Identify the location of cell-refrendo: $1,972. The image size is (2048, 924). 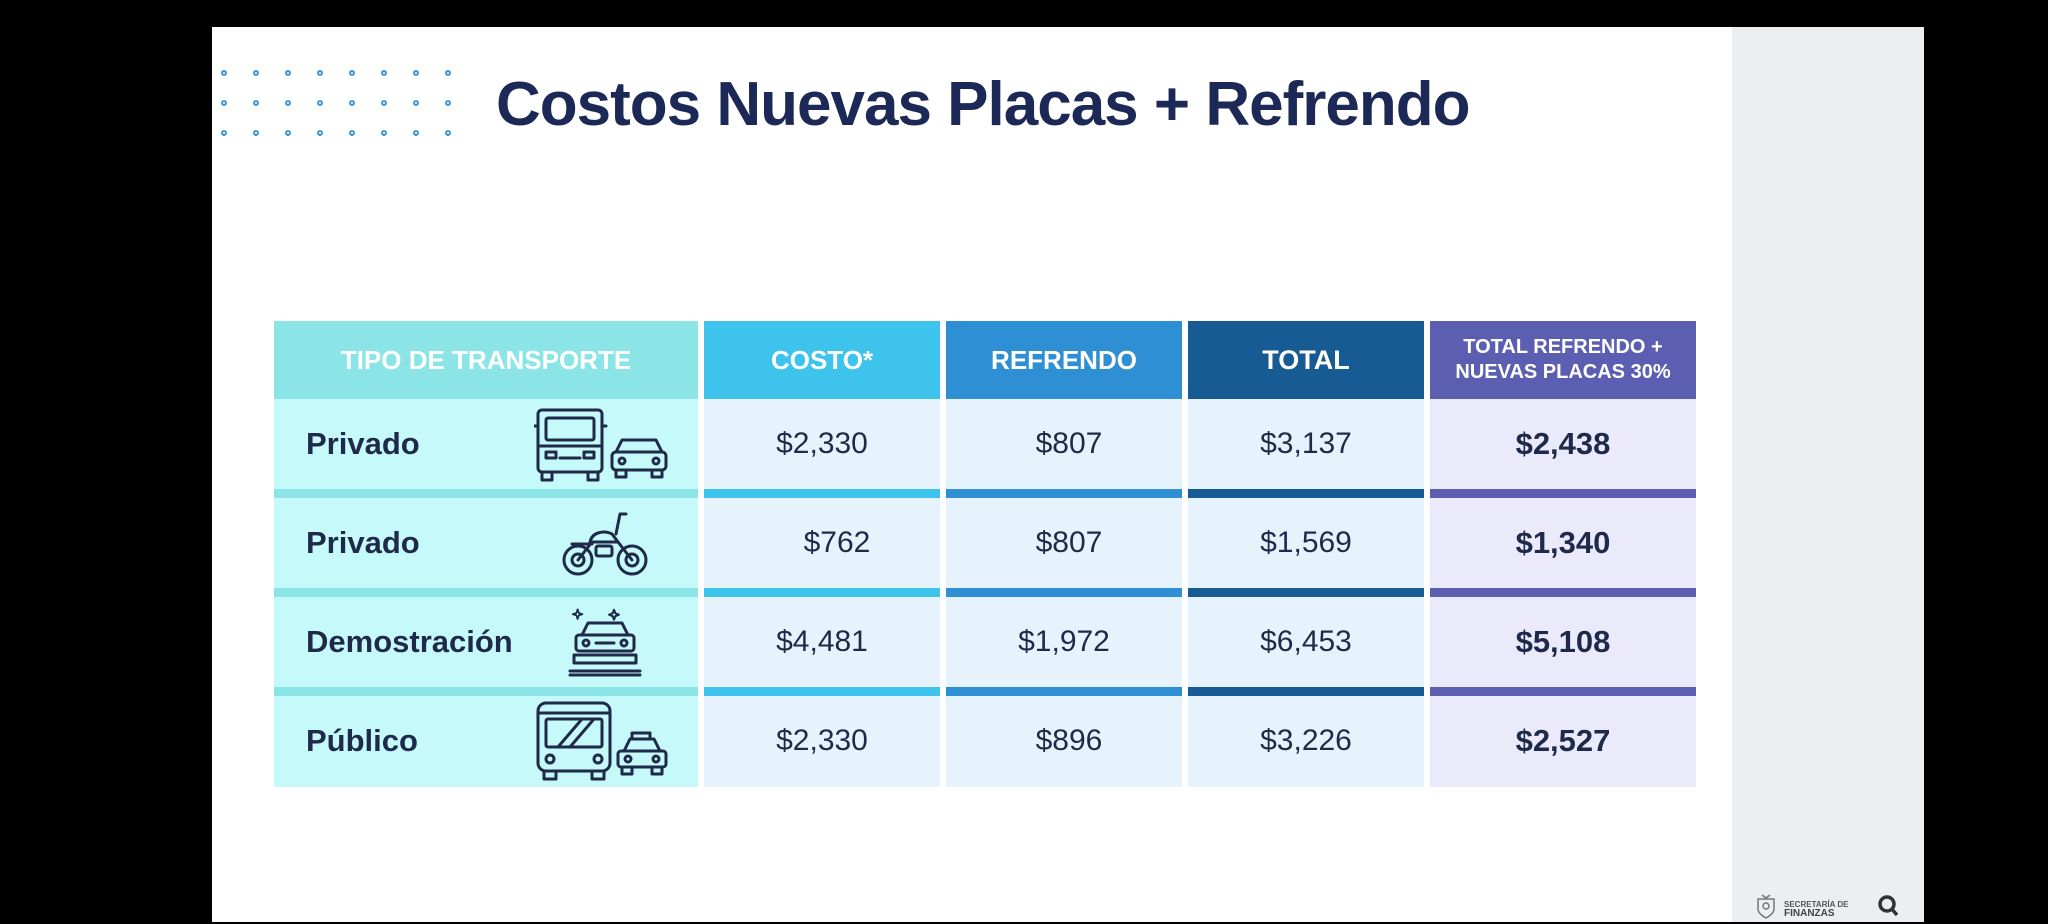
(1064, 641).